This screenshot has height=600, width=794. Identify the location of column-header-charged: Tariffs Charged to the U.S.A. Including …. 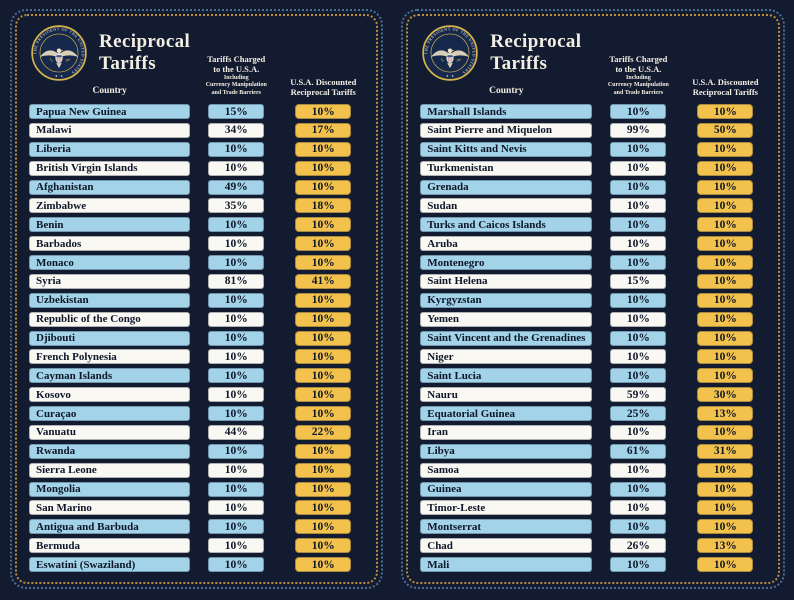
(638, 76).